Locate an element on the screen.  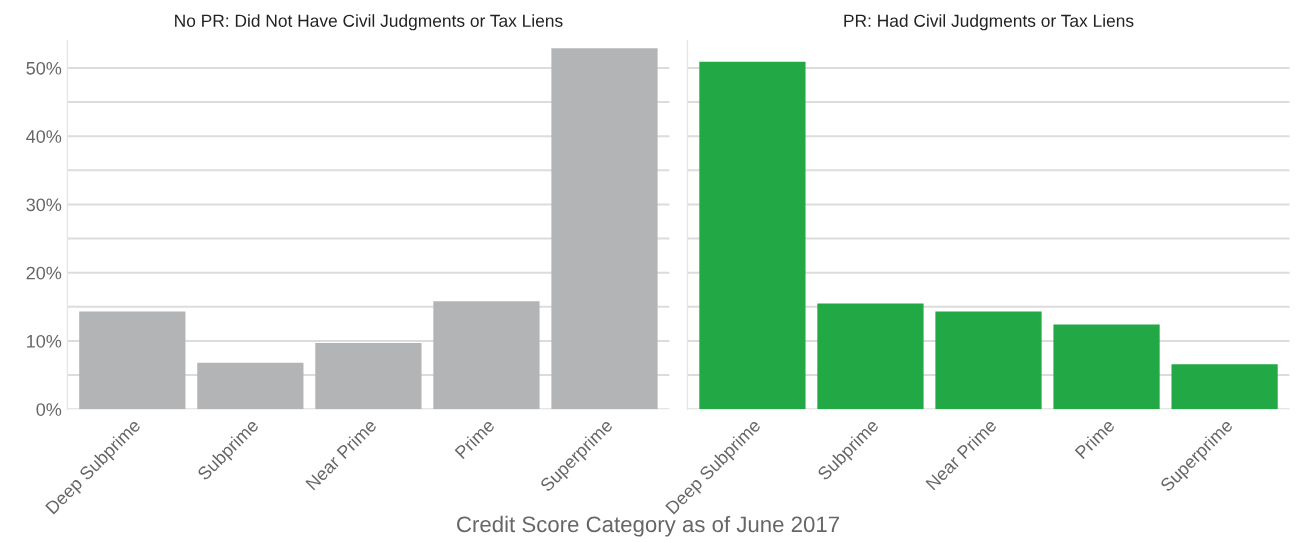
y-tick-label: 40% is located at coordinates (44, 136).